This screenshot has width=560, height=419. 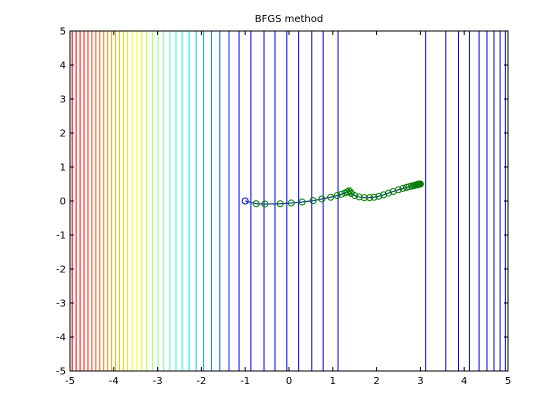 I want to click on y-tick-label: 2, so click(x=63, y=134).